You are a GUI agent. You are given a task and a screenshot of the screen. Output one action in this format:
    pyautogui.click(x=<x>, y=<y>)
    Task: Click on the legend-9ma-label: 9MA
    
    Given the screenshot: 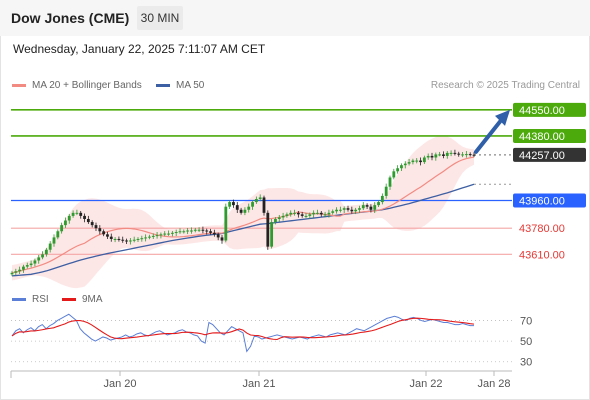 What is the action you would take?
    pyautogui.click(x=92, y=299)
    